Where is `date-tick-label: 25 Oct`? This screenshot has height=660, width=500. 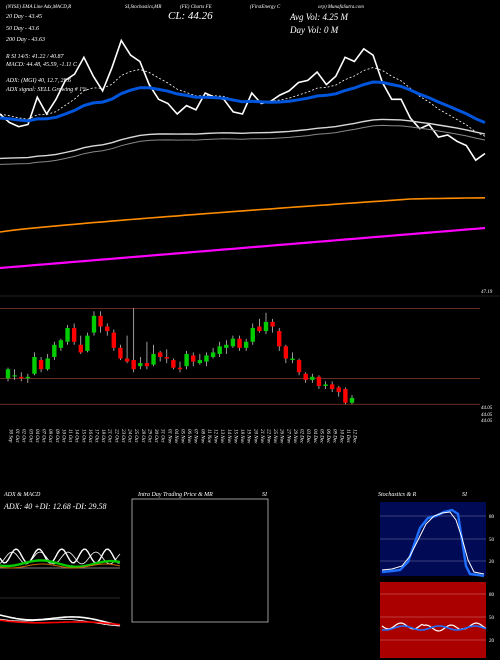
date-tick-label: 25 Oct is located at coordinates (135, 436).